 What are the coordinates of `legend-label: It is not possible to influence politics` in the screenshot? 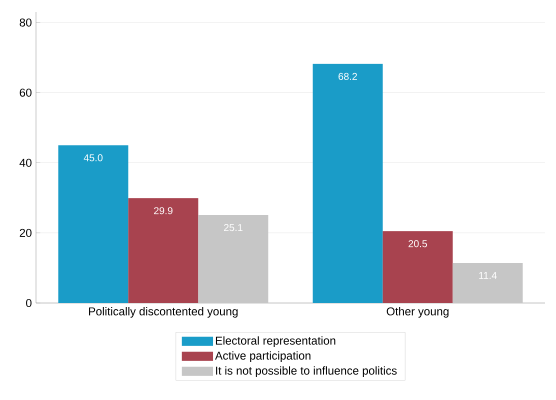 It's located at (306, 371).